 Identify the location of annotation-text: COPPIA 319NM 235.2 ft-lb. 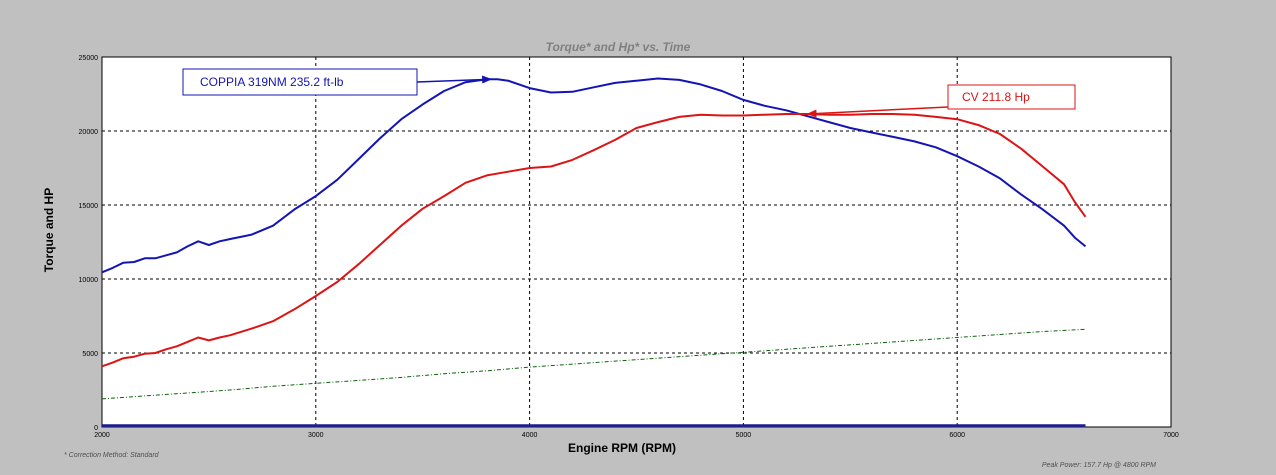
(272, 82).